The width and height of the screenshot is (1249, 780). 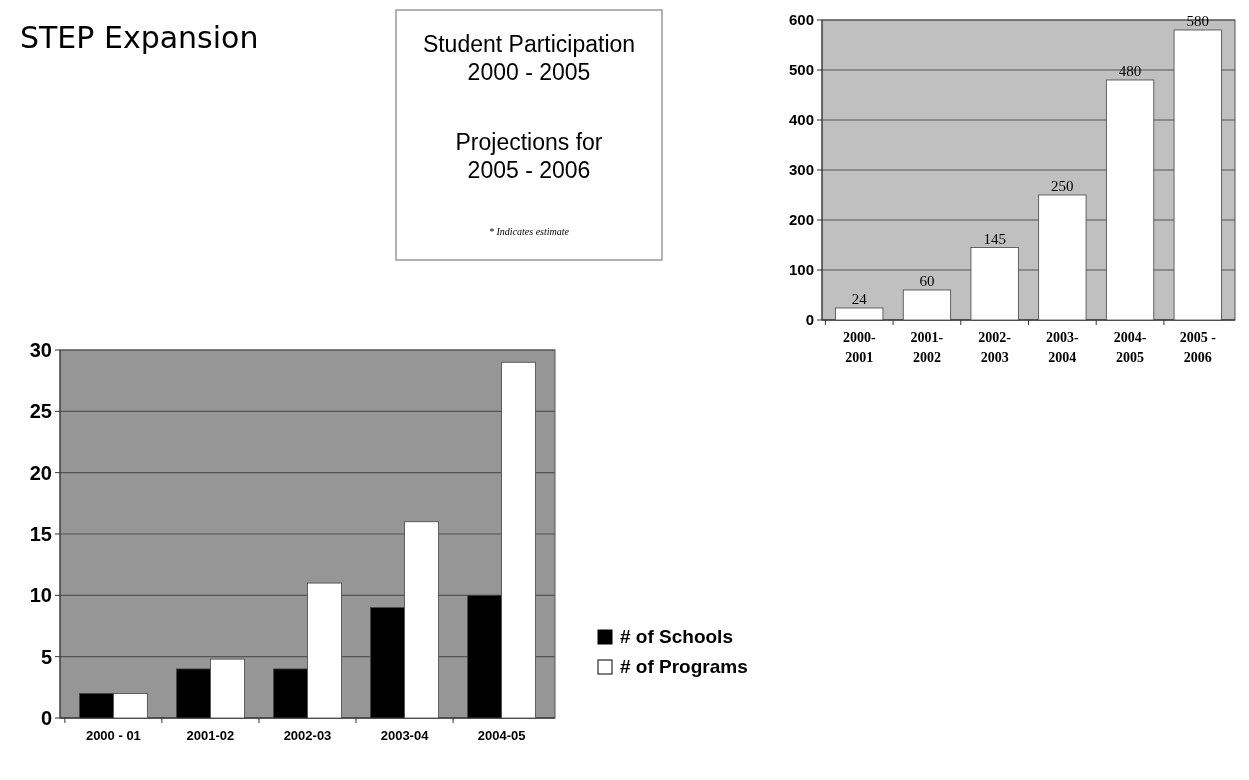 I want to click on y-tick-label: 400, so click(x=801, y=120).